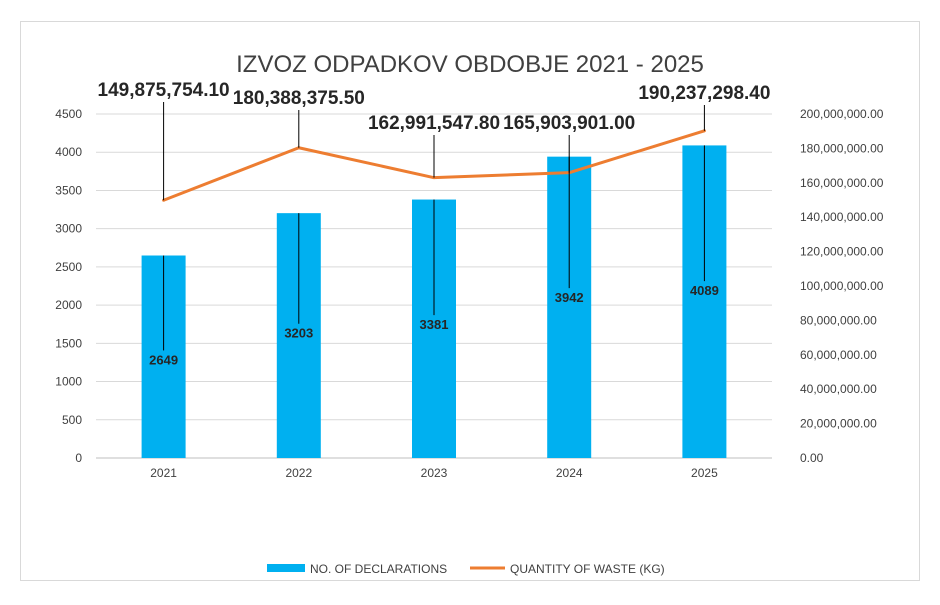 This screenshot has width=940, height=605. Describe the element at coordinates (434, 123) in the screenshot. I see `line-data-label: 162,991,547.80` at that location.